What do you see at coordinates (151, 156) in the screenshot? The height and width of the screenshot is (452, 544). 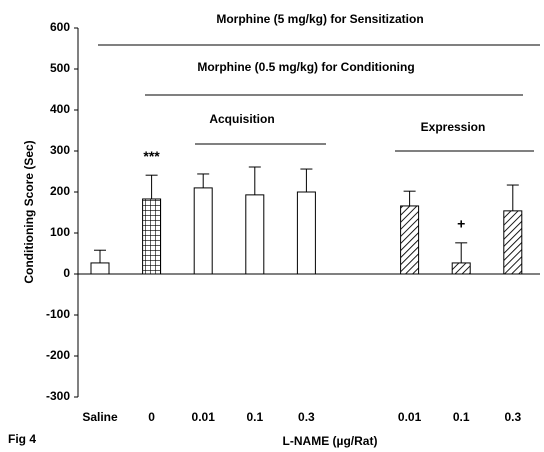 I see `bar-annotation: ***` at bounding box center [151, 156].